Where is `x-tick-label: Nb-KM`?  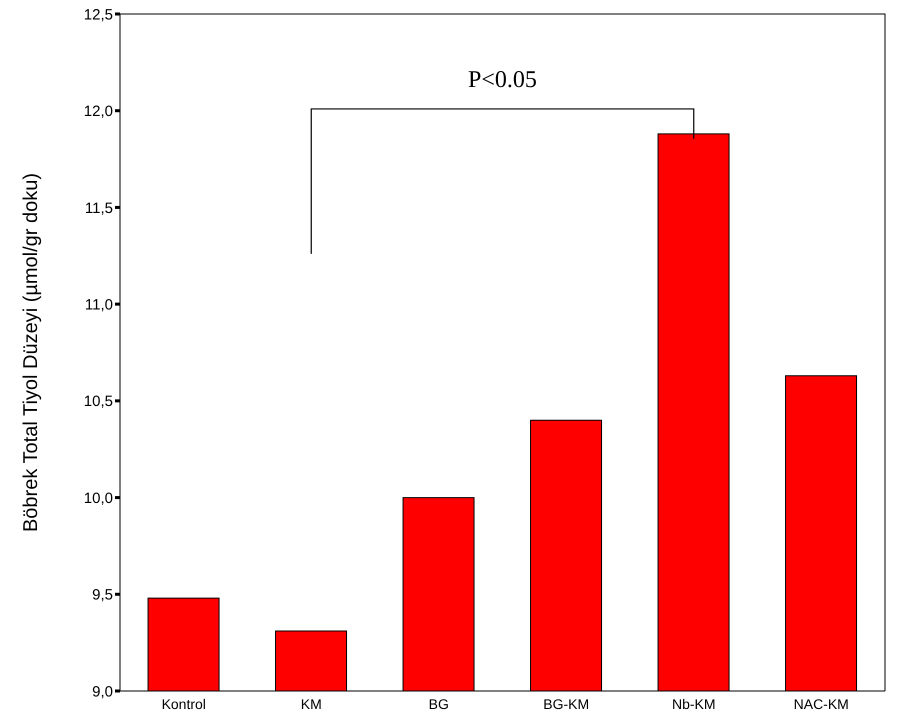
x-tick-label: Nb-KM is located at coordinates (694, 704).